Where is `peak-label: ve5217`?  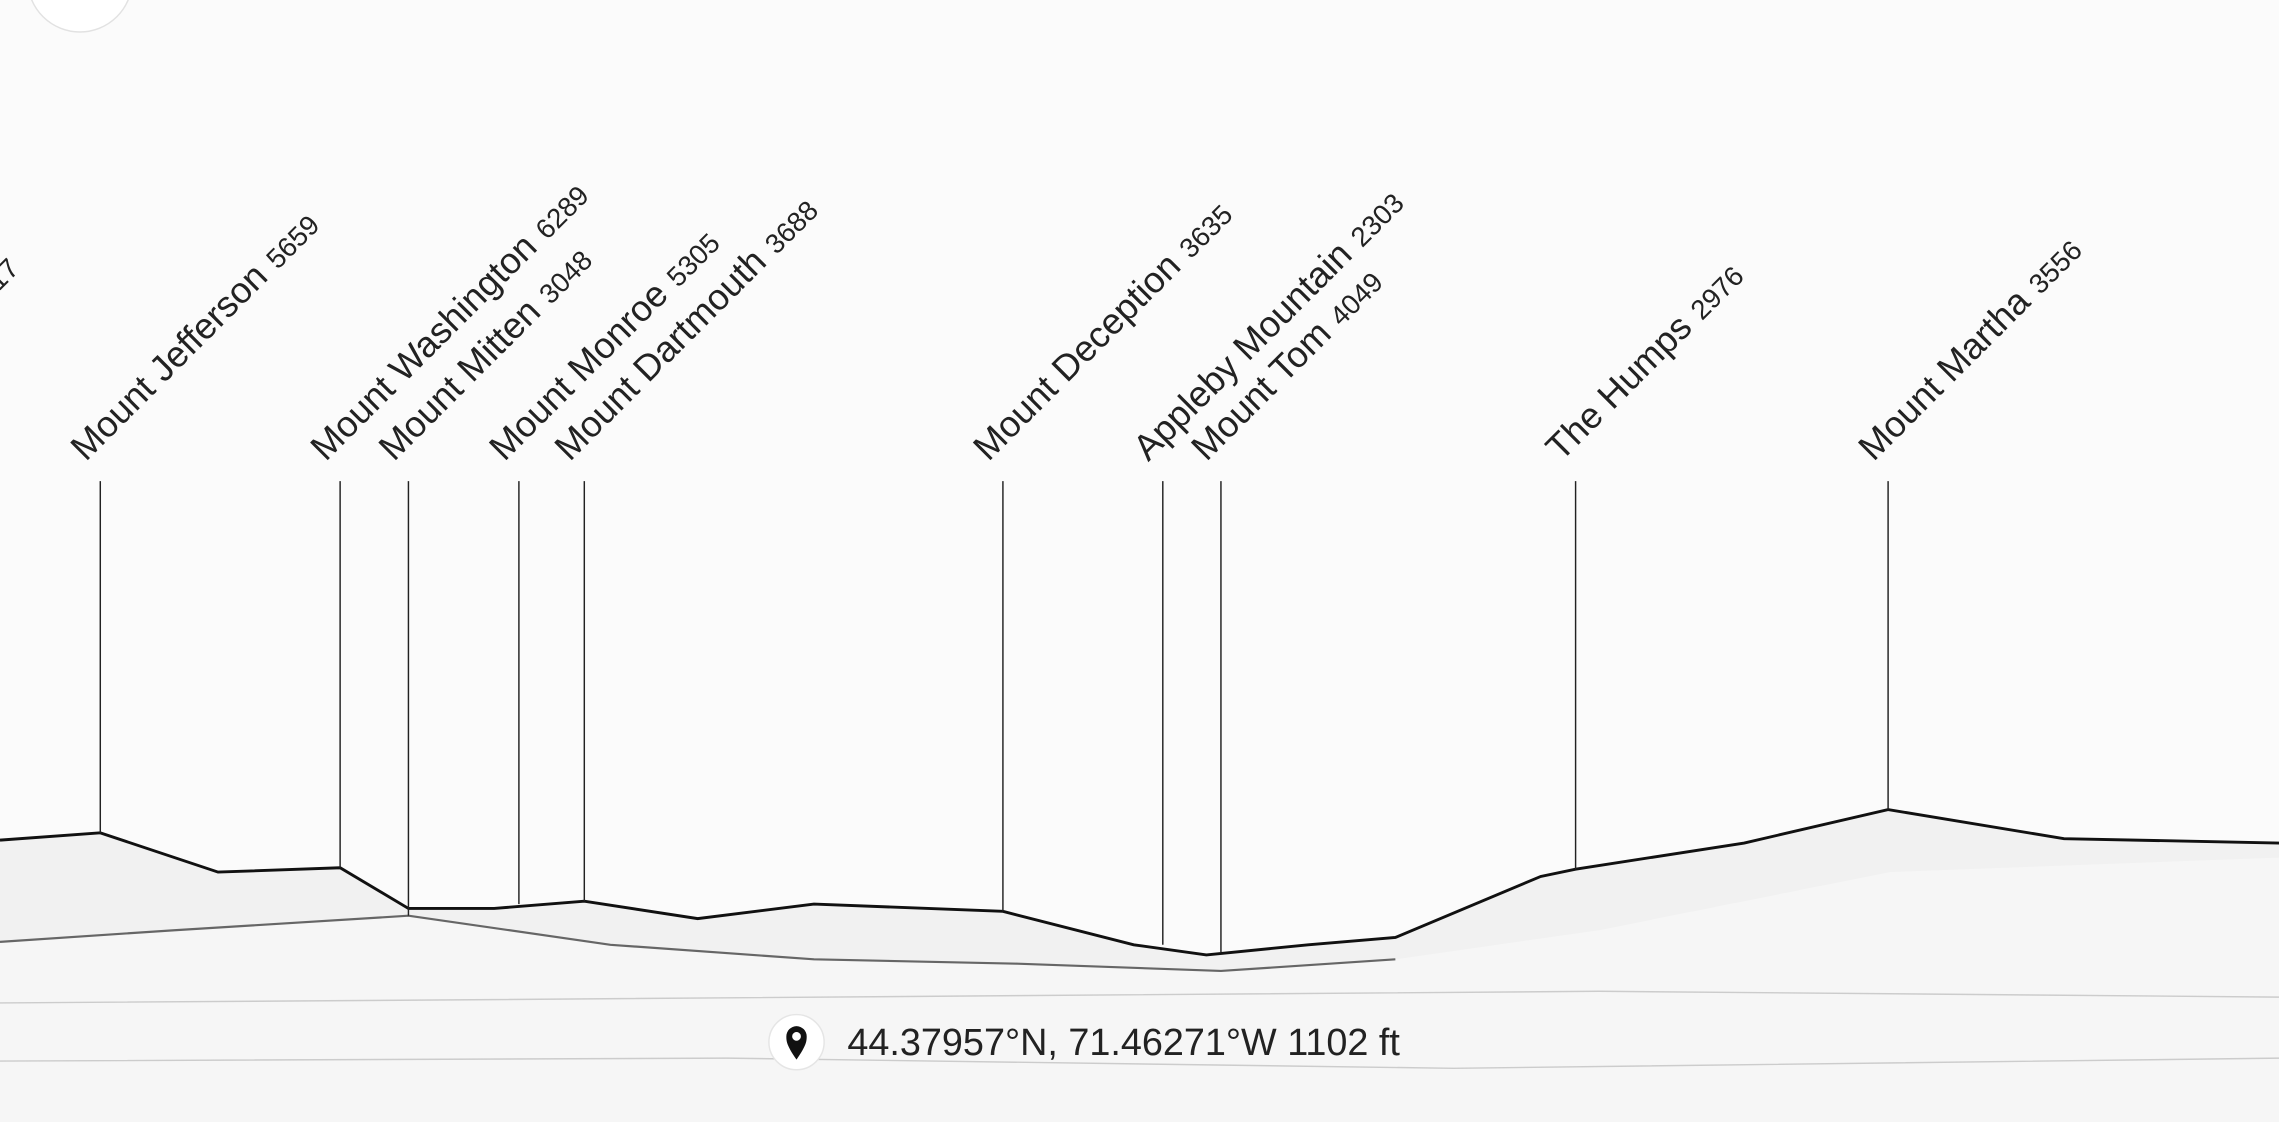 peak-label: ve5217 is located at coordinates (13, 301).